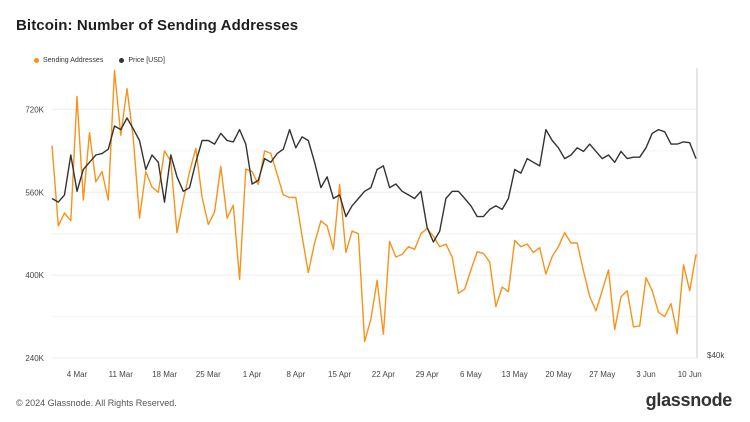  What do you see at coordinates (122, 60) in the screenshot?
I see `legend-dot-price` at bounding box center [122, 60].